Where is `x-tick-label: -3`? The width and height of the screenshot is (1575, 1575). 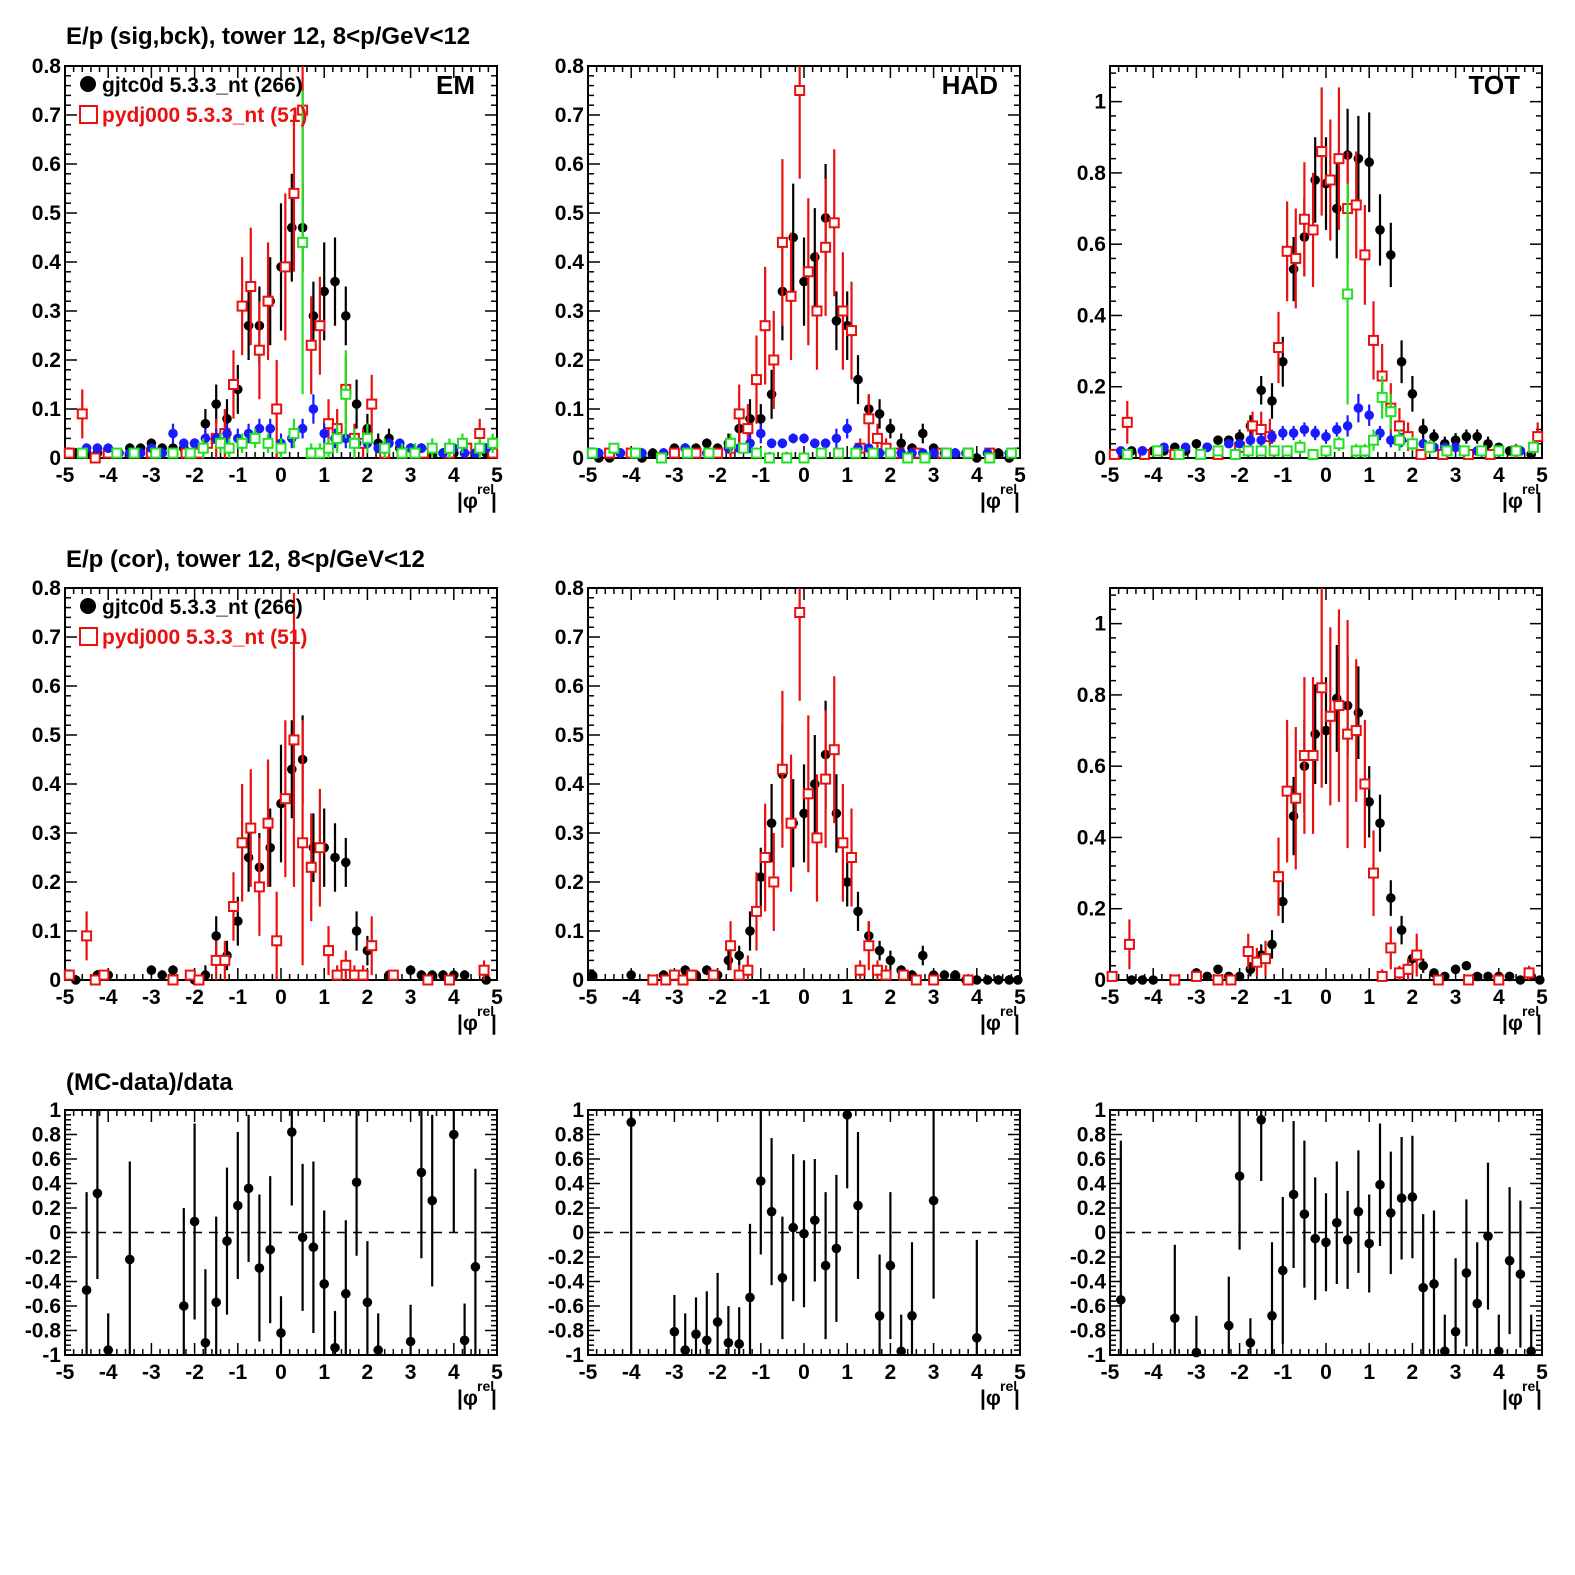
x-tick-label: -3 is located at coordinates (1196, 1372).